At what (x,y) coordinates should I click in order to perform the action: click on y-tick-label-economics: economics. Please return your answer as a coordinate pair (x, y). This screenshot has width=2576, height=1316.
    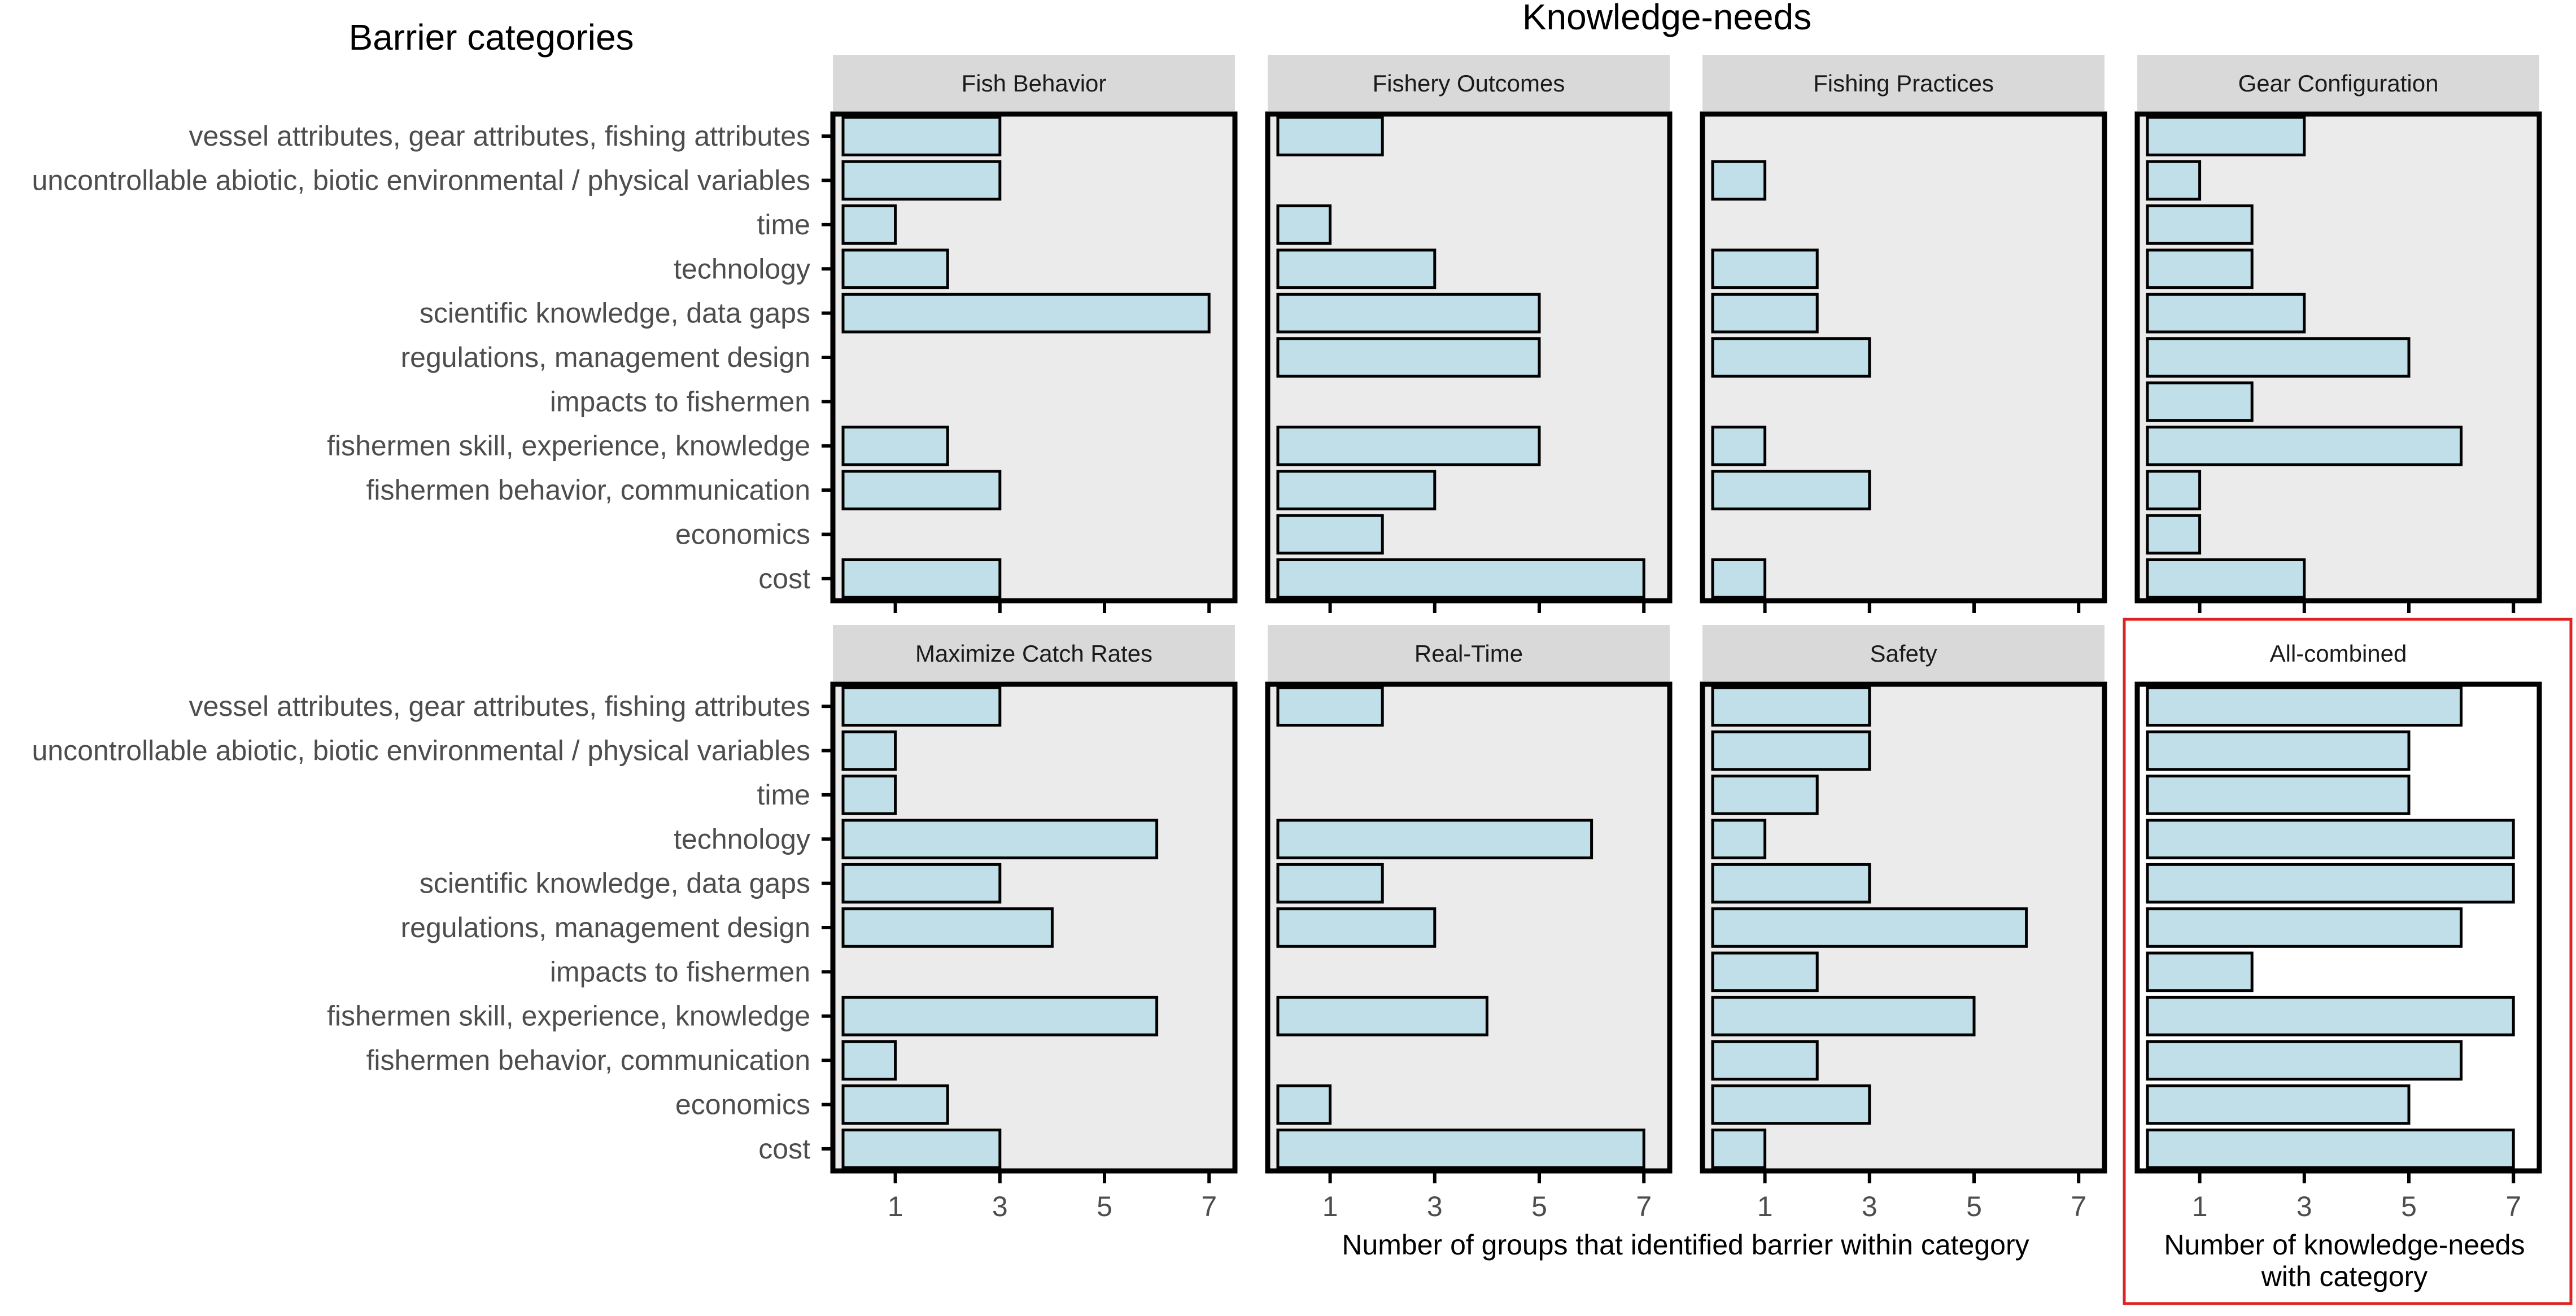
    Looking at the image, I should click on (743, 1104).